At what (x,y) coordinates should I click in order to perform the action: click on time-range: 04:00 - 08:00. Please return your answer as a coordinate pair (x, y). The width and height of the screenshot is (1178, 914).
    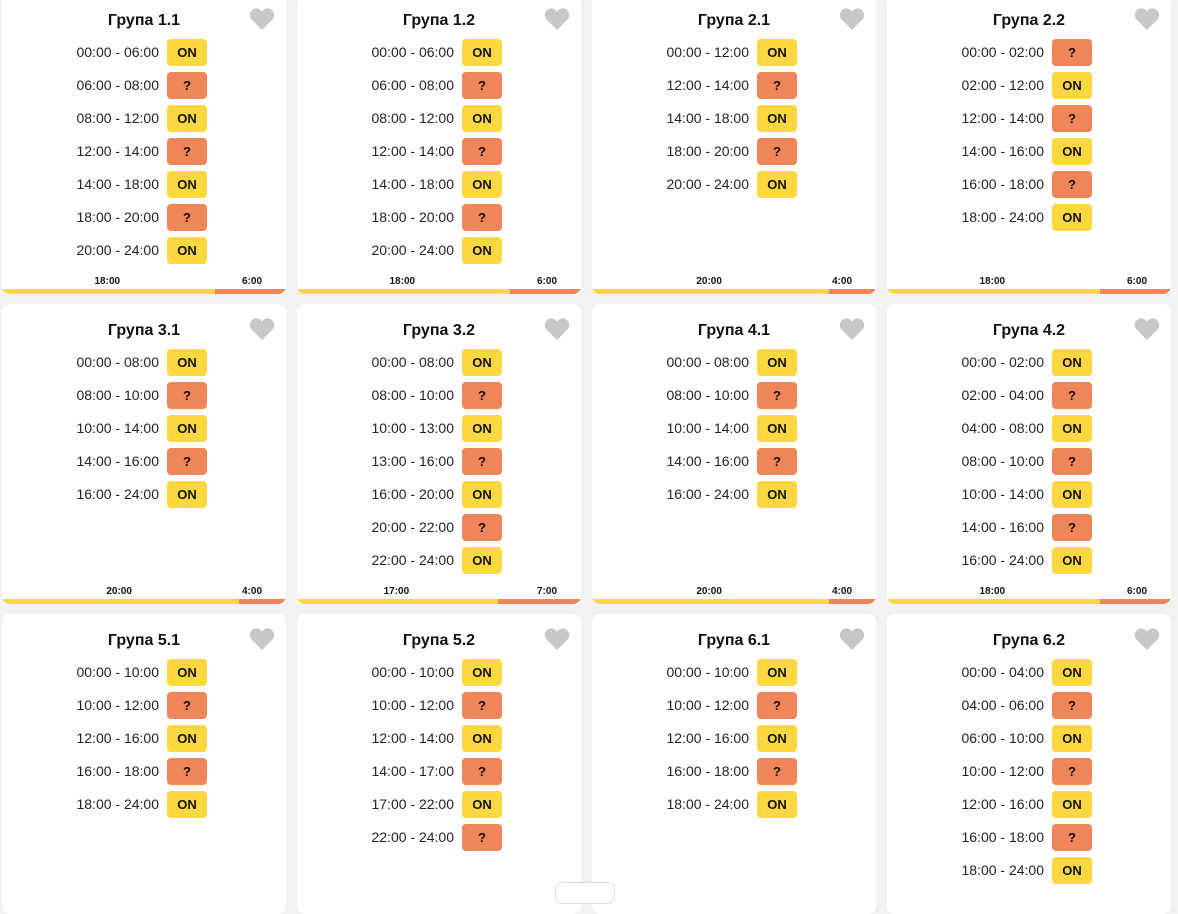
    Looking at the image, I should click on (1002, 428).